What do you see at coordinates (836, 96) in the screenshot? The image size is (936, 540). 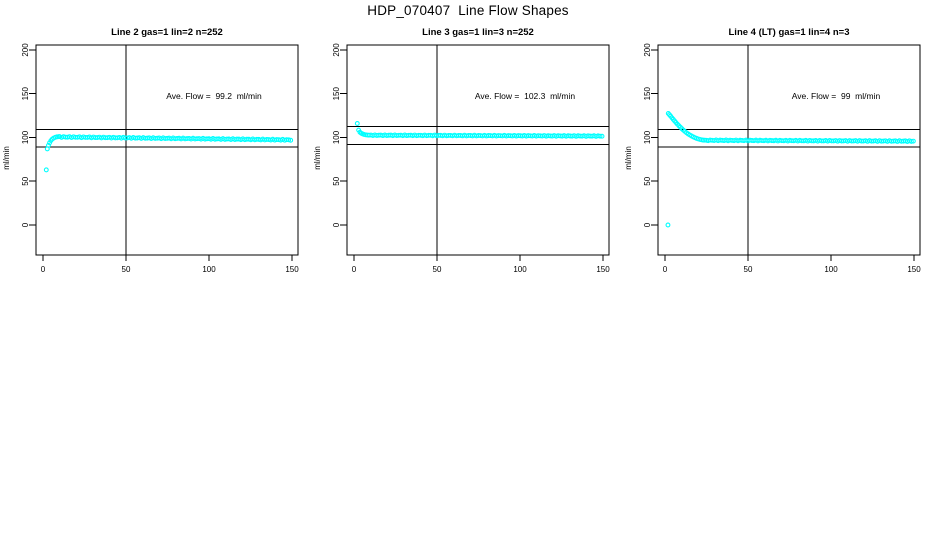 I see `ave-flow-annotation: Ave. Flow = 99 ml/min` at bounding box center [836, 96].